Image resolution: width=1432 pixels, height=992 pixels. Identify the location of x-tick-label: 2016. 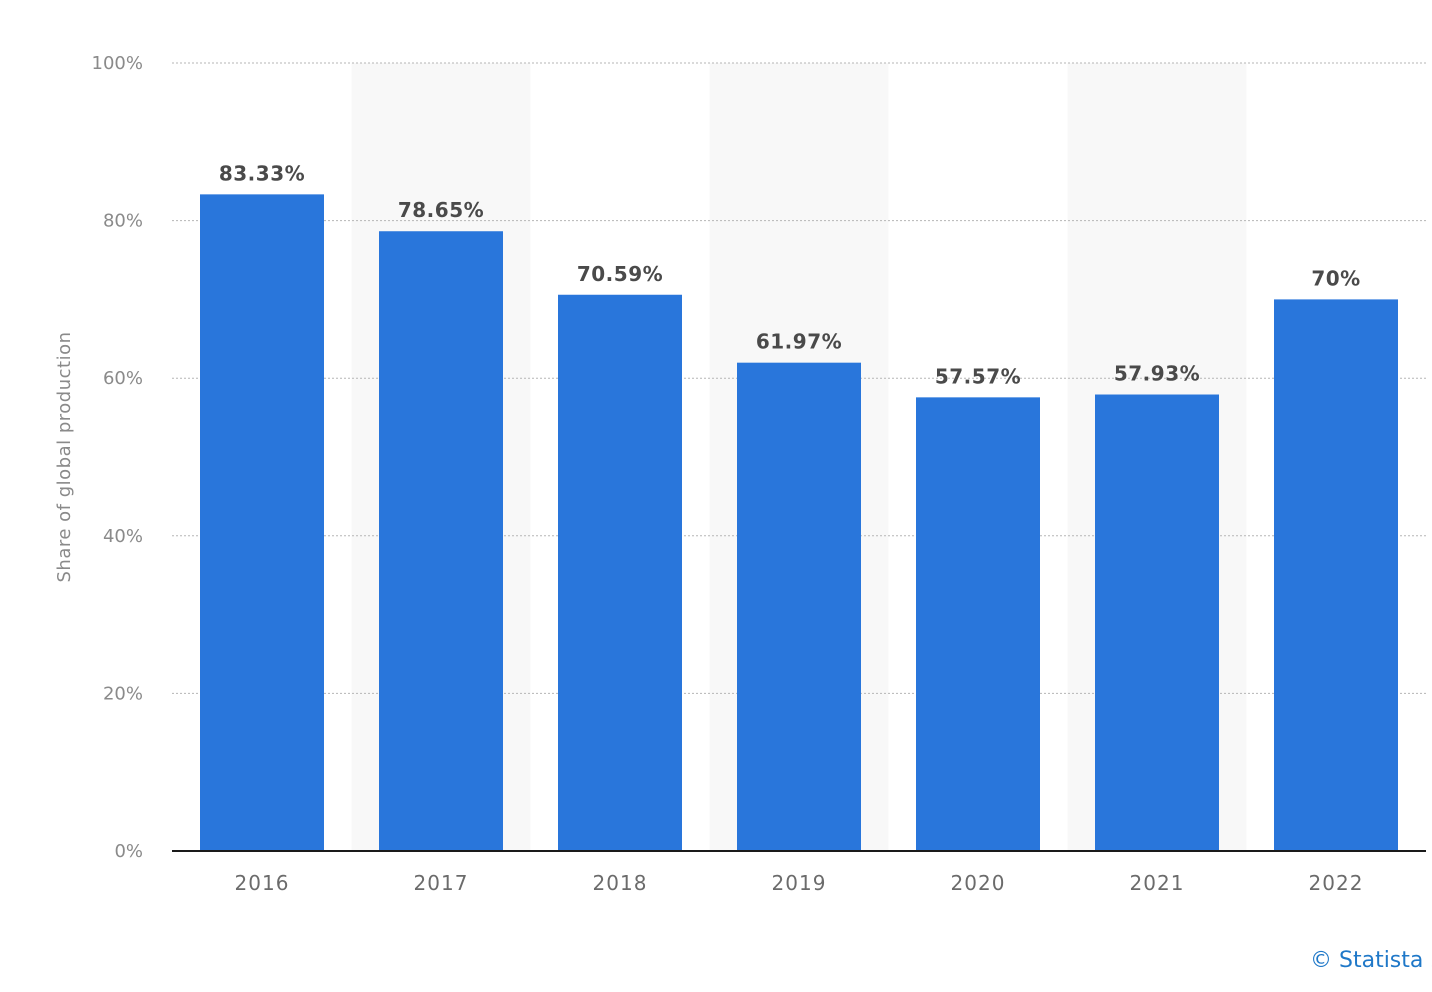
(262, 883).